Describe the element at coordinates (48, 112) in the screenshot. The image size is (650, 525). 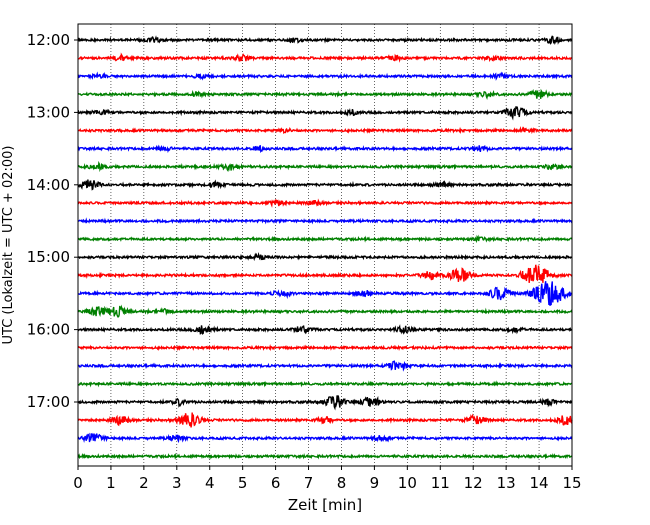
I see `y-tick-label: 13:00` at that location.